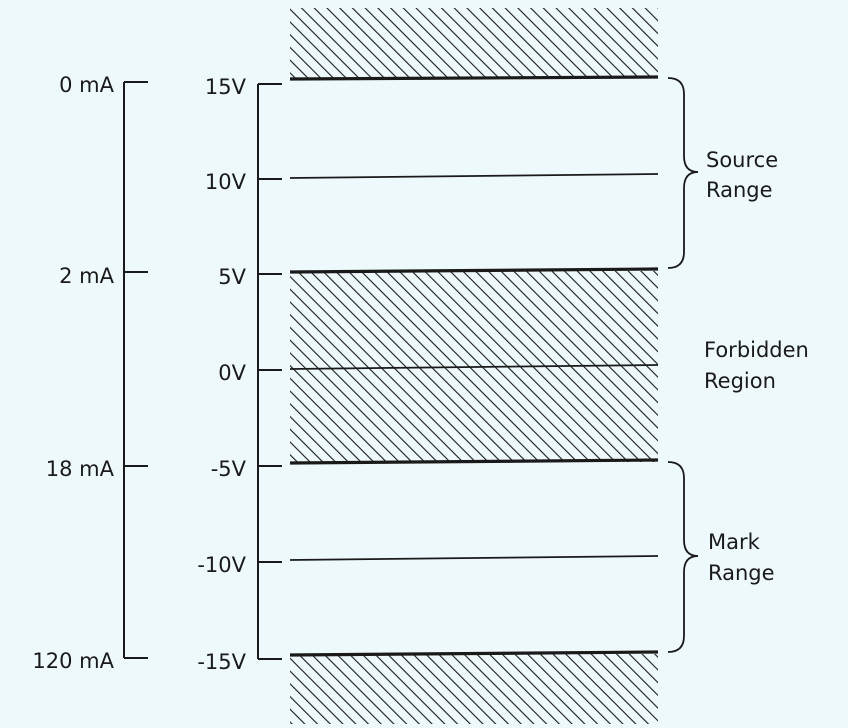 The image size is (848, 728). What do you see at coordinates (740, 381) in the screenshot?
I see `forbidden-region-label-line2: Region` at bounding box center [740, 381].